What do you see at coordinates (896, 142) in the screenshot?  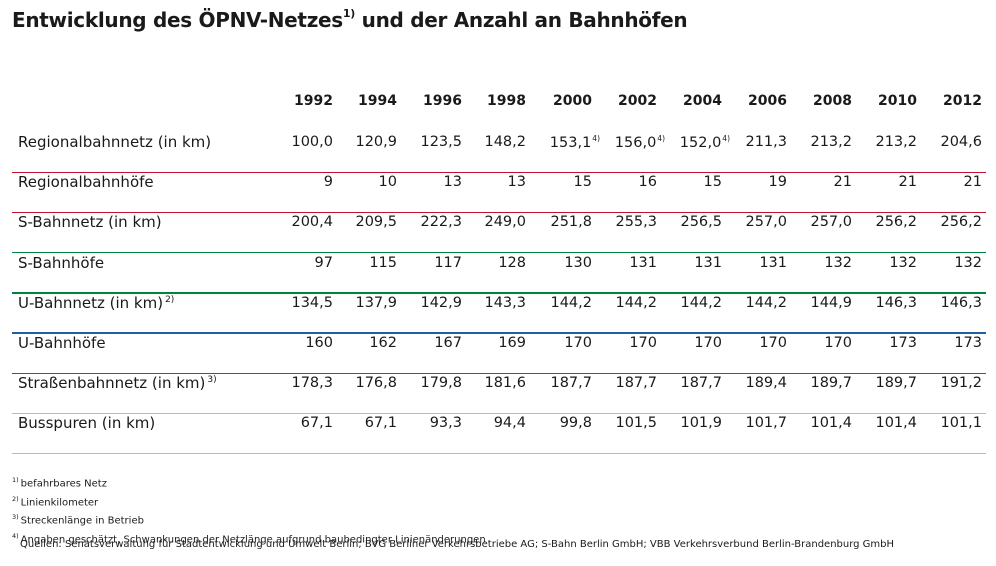 I see `cell-value: 213,2` at bounding box center [896, 142].